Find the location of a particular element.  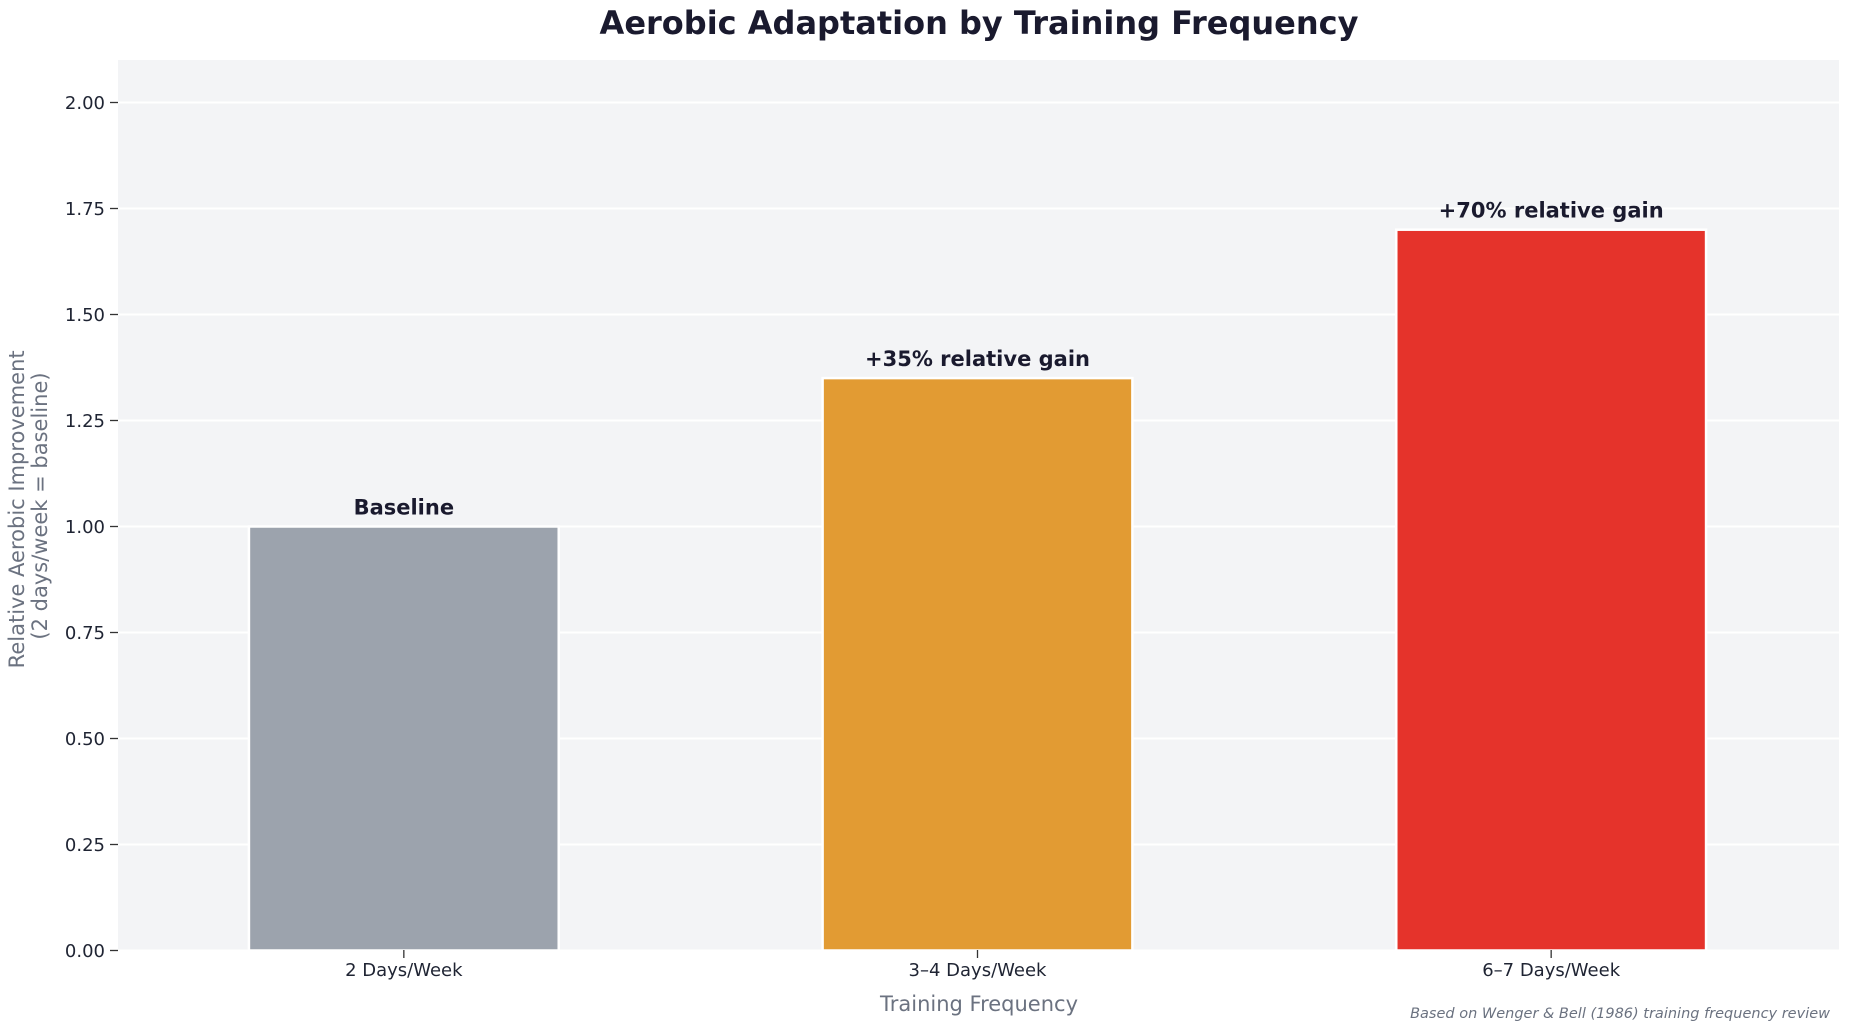

bar-value-label: Baseline is located at coordinates (404, 508).